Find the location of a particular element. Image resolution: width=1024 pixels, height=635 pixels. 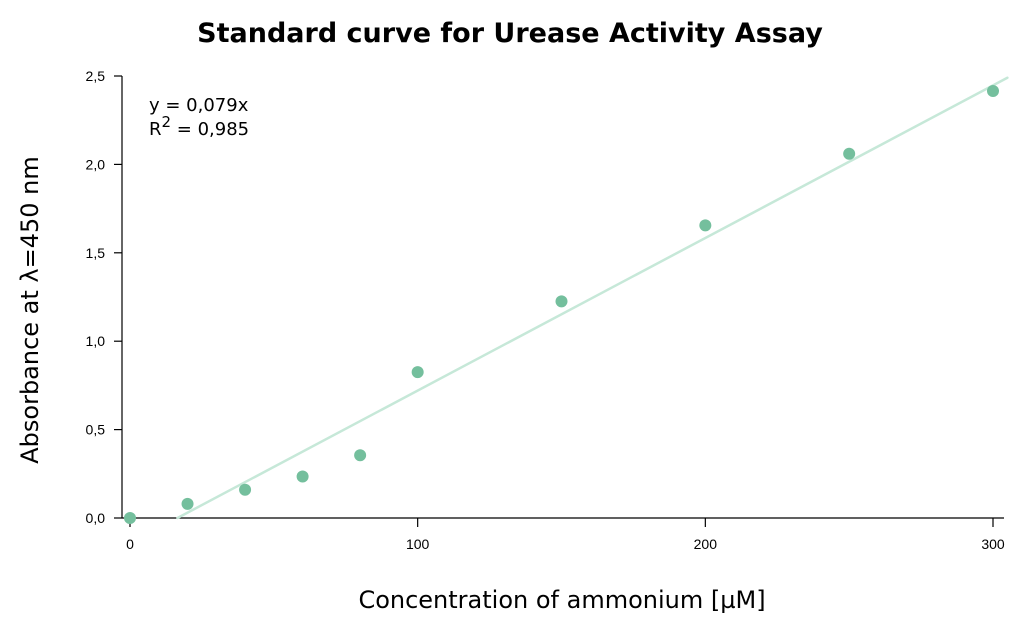

y-tick-label: 1,5 is located at coordinates (96, 253).